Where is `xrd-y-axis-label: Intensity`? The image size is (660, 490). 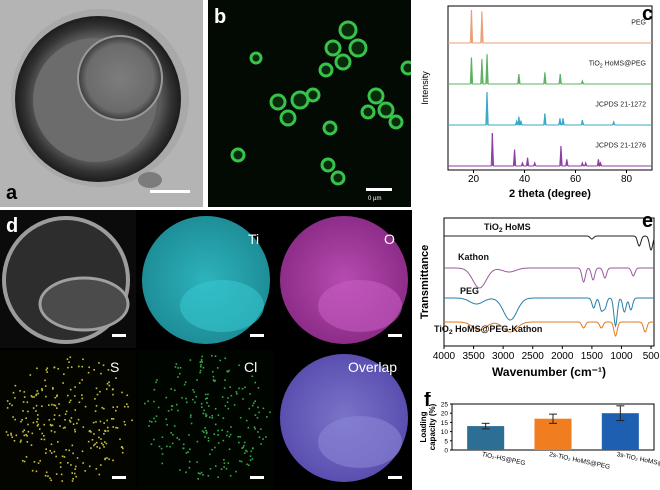
xrd-y-axis-label: Intensity is located at coordinates (425, 88).